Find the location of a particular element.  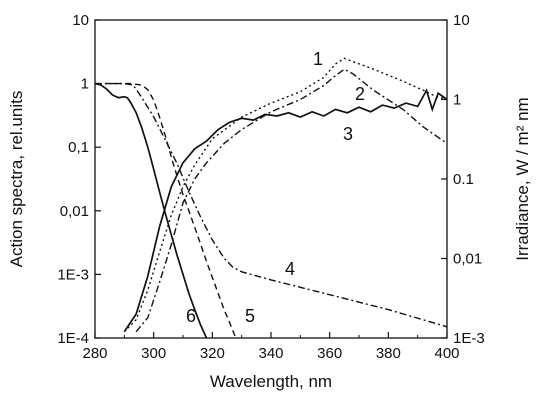

y-right-tick-label: 10 is located at coordinates (461, 20).